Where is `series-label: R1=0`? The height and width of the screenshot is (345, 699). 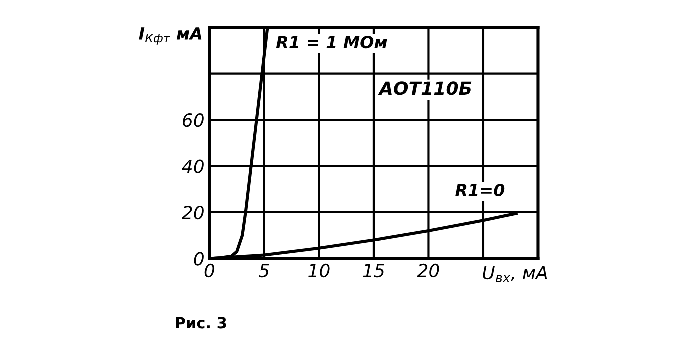
series-label: R1=0 is located at coordinates (480, 190).